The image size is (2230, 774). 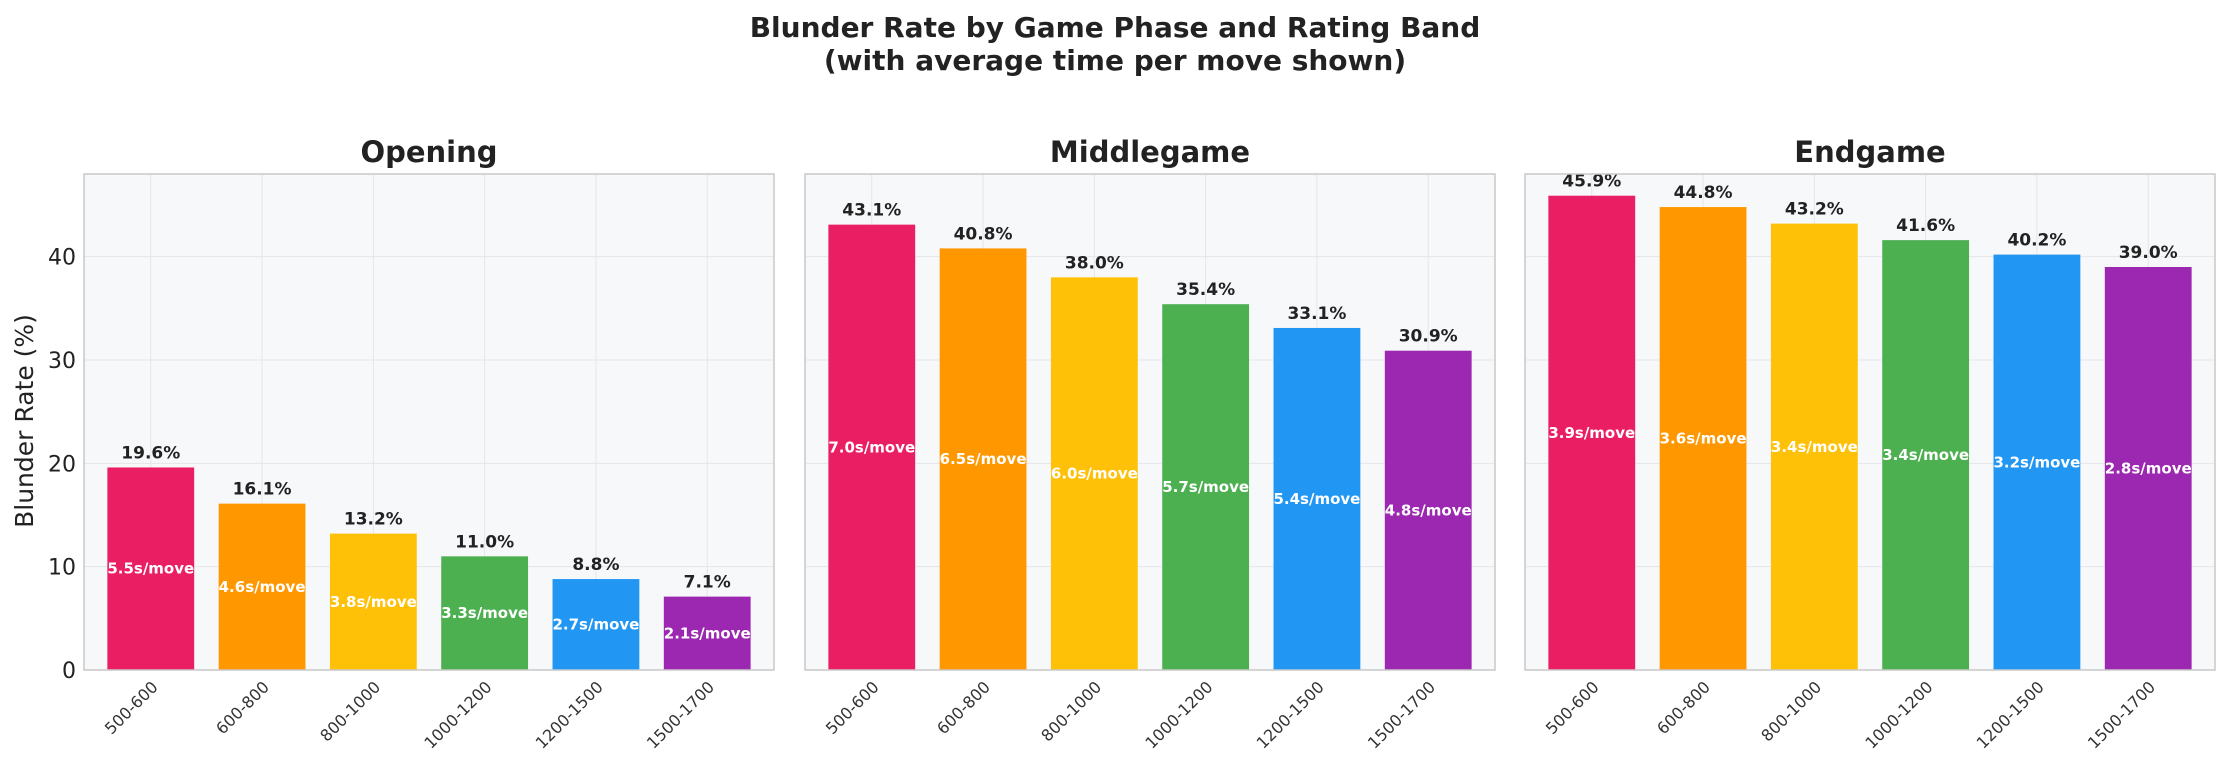 I want to click on bar-time-label: 6.5s/move, so click(x=983, y=459).